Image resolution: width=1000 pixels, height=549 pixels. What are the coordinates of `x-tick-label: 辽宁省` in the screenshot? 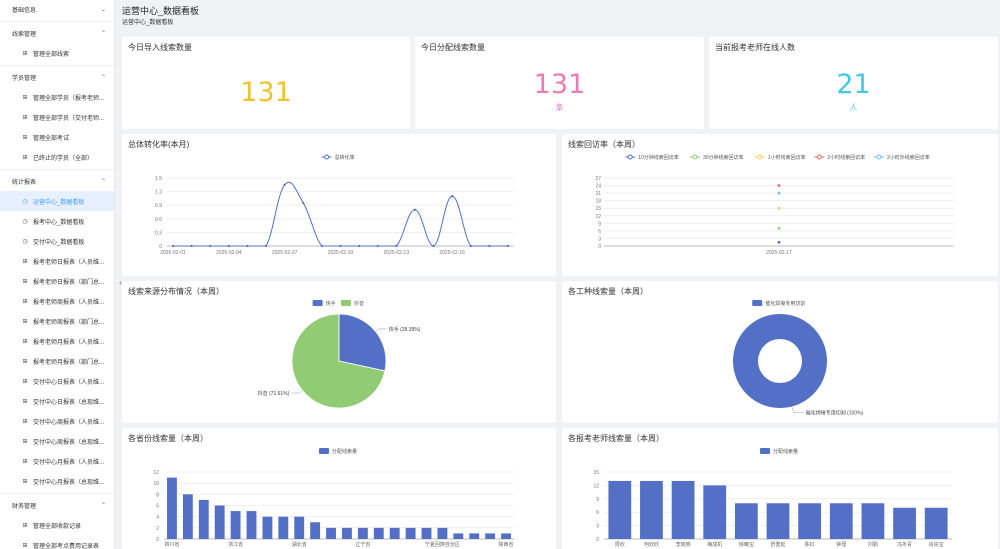 It's located at (362, 544).